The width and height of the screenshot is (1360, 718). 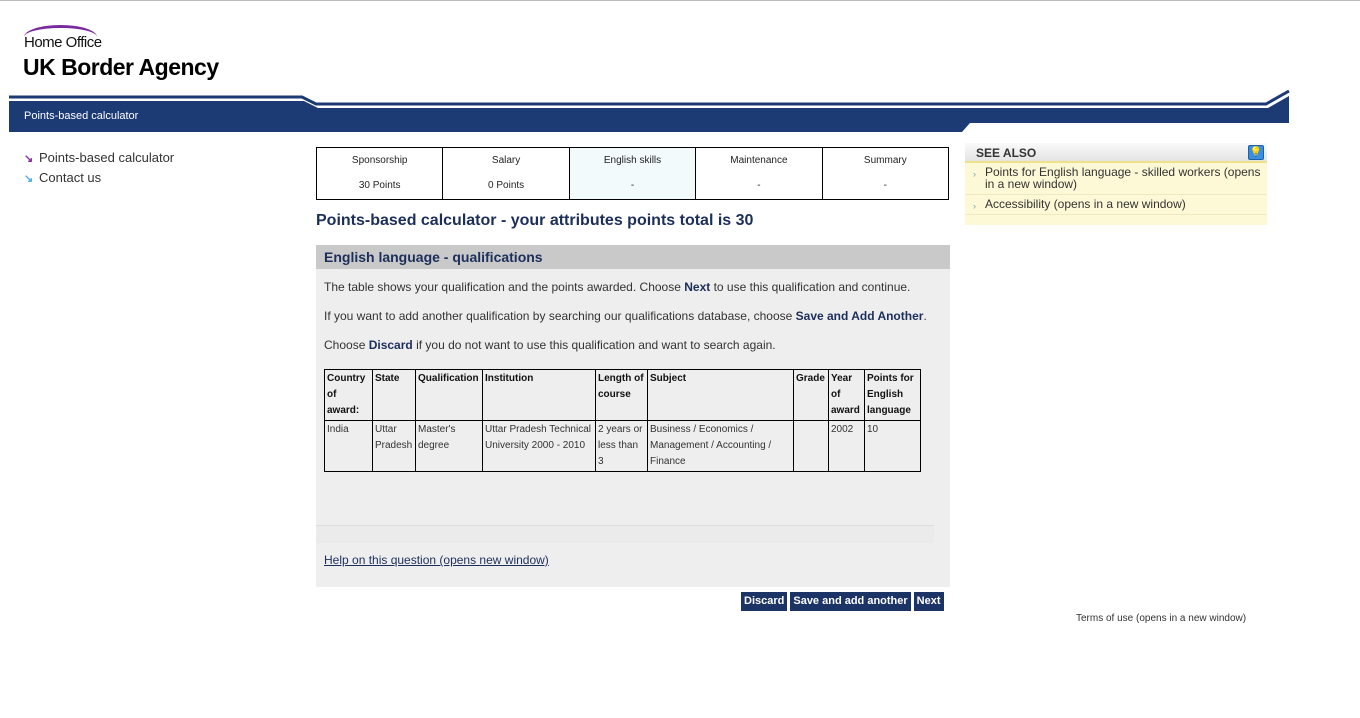 What do you see at coordinates (1116, 220) in the screenshot?
I see `see-also-footer` at bounding box center [1116, 220].